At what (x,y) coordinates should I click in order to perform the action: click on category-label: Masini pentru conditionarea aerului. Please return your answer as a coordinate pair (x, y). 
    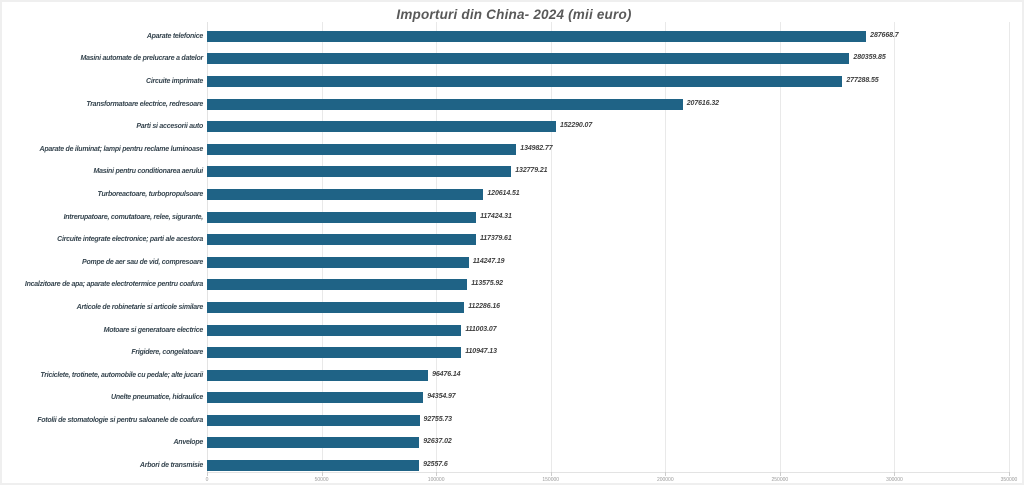
    Looking at the image, I should click on (148, 172).